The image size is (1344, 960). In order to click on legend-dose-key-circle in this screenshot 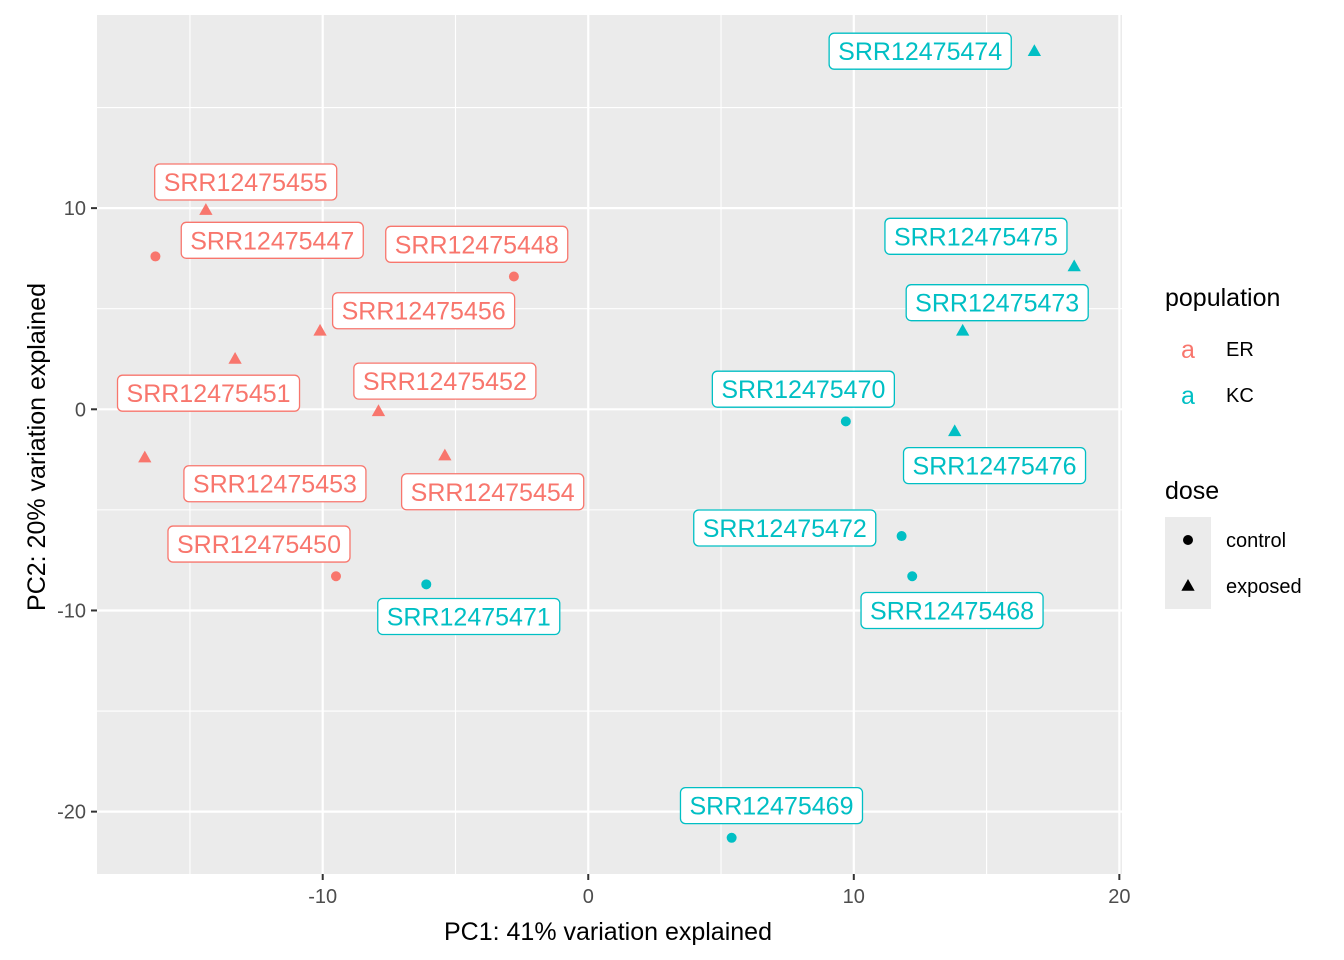, I will do `click(1188, 540)`.